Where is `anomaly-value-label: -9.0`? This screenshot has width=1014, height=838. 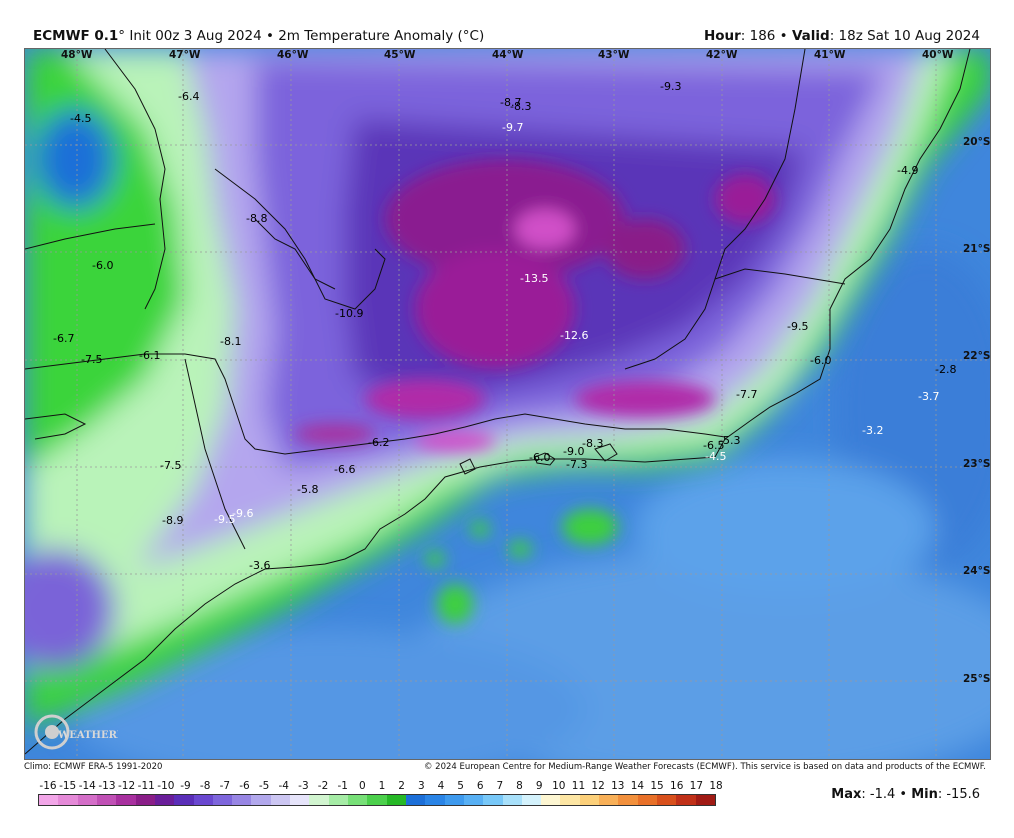
anomaly-value-label: -9.0 is located at coordinates (574, 451).